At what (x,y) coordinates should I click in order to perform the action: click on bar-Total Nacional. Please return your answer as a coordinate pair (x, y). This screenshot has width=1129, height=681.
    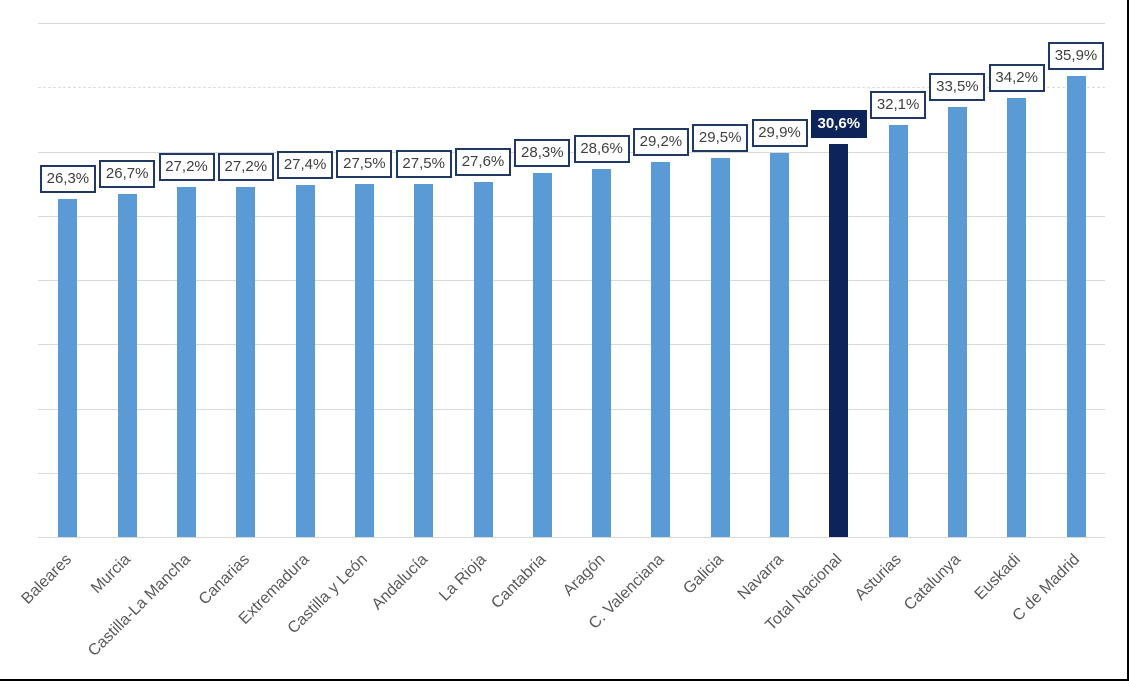
    Looking at the image, I should click on (839, 340).